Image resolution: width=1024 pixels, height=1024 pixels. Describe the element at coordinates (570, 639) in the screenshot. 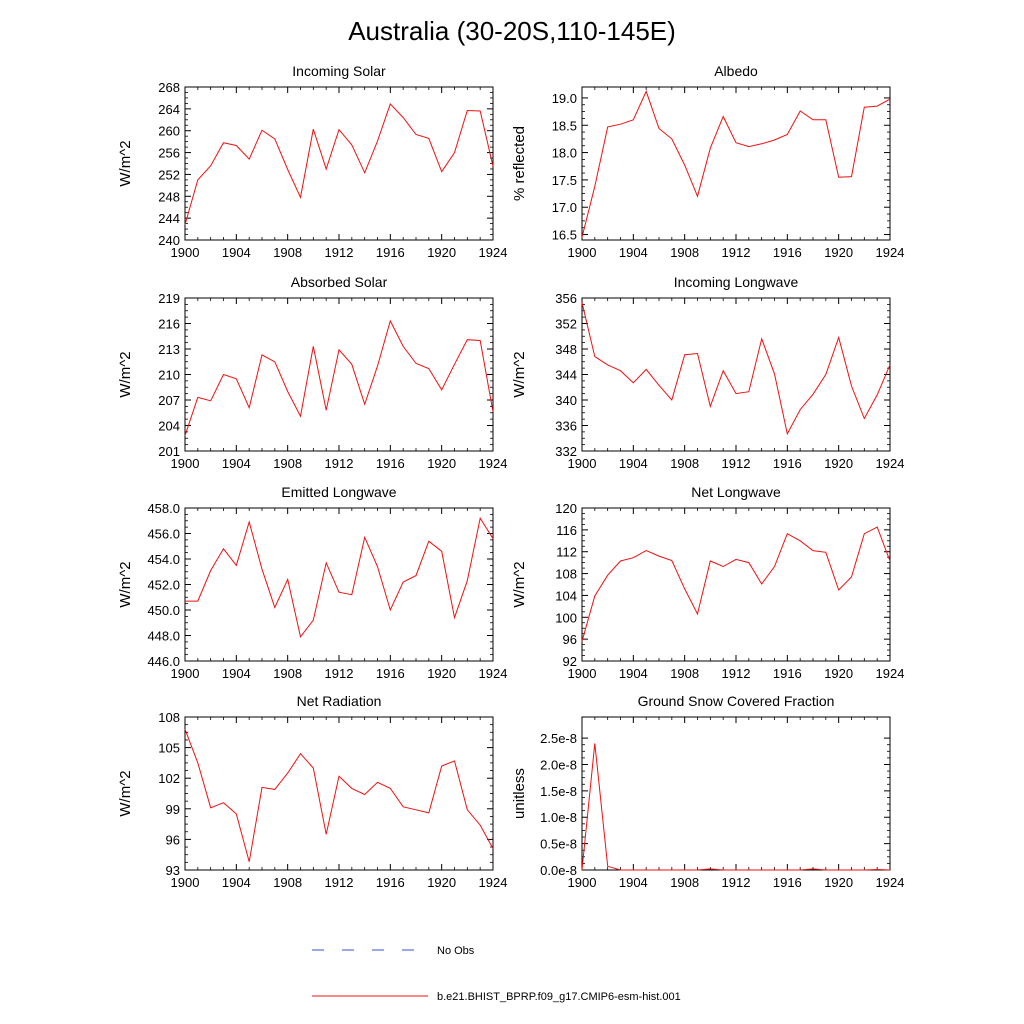

I see `y-tick-label: 96` at that location.